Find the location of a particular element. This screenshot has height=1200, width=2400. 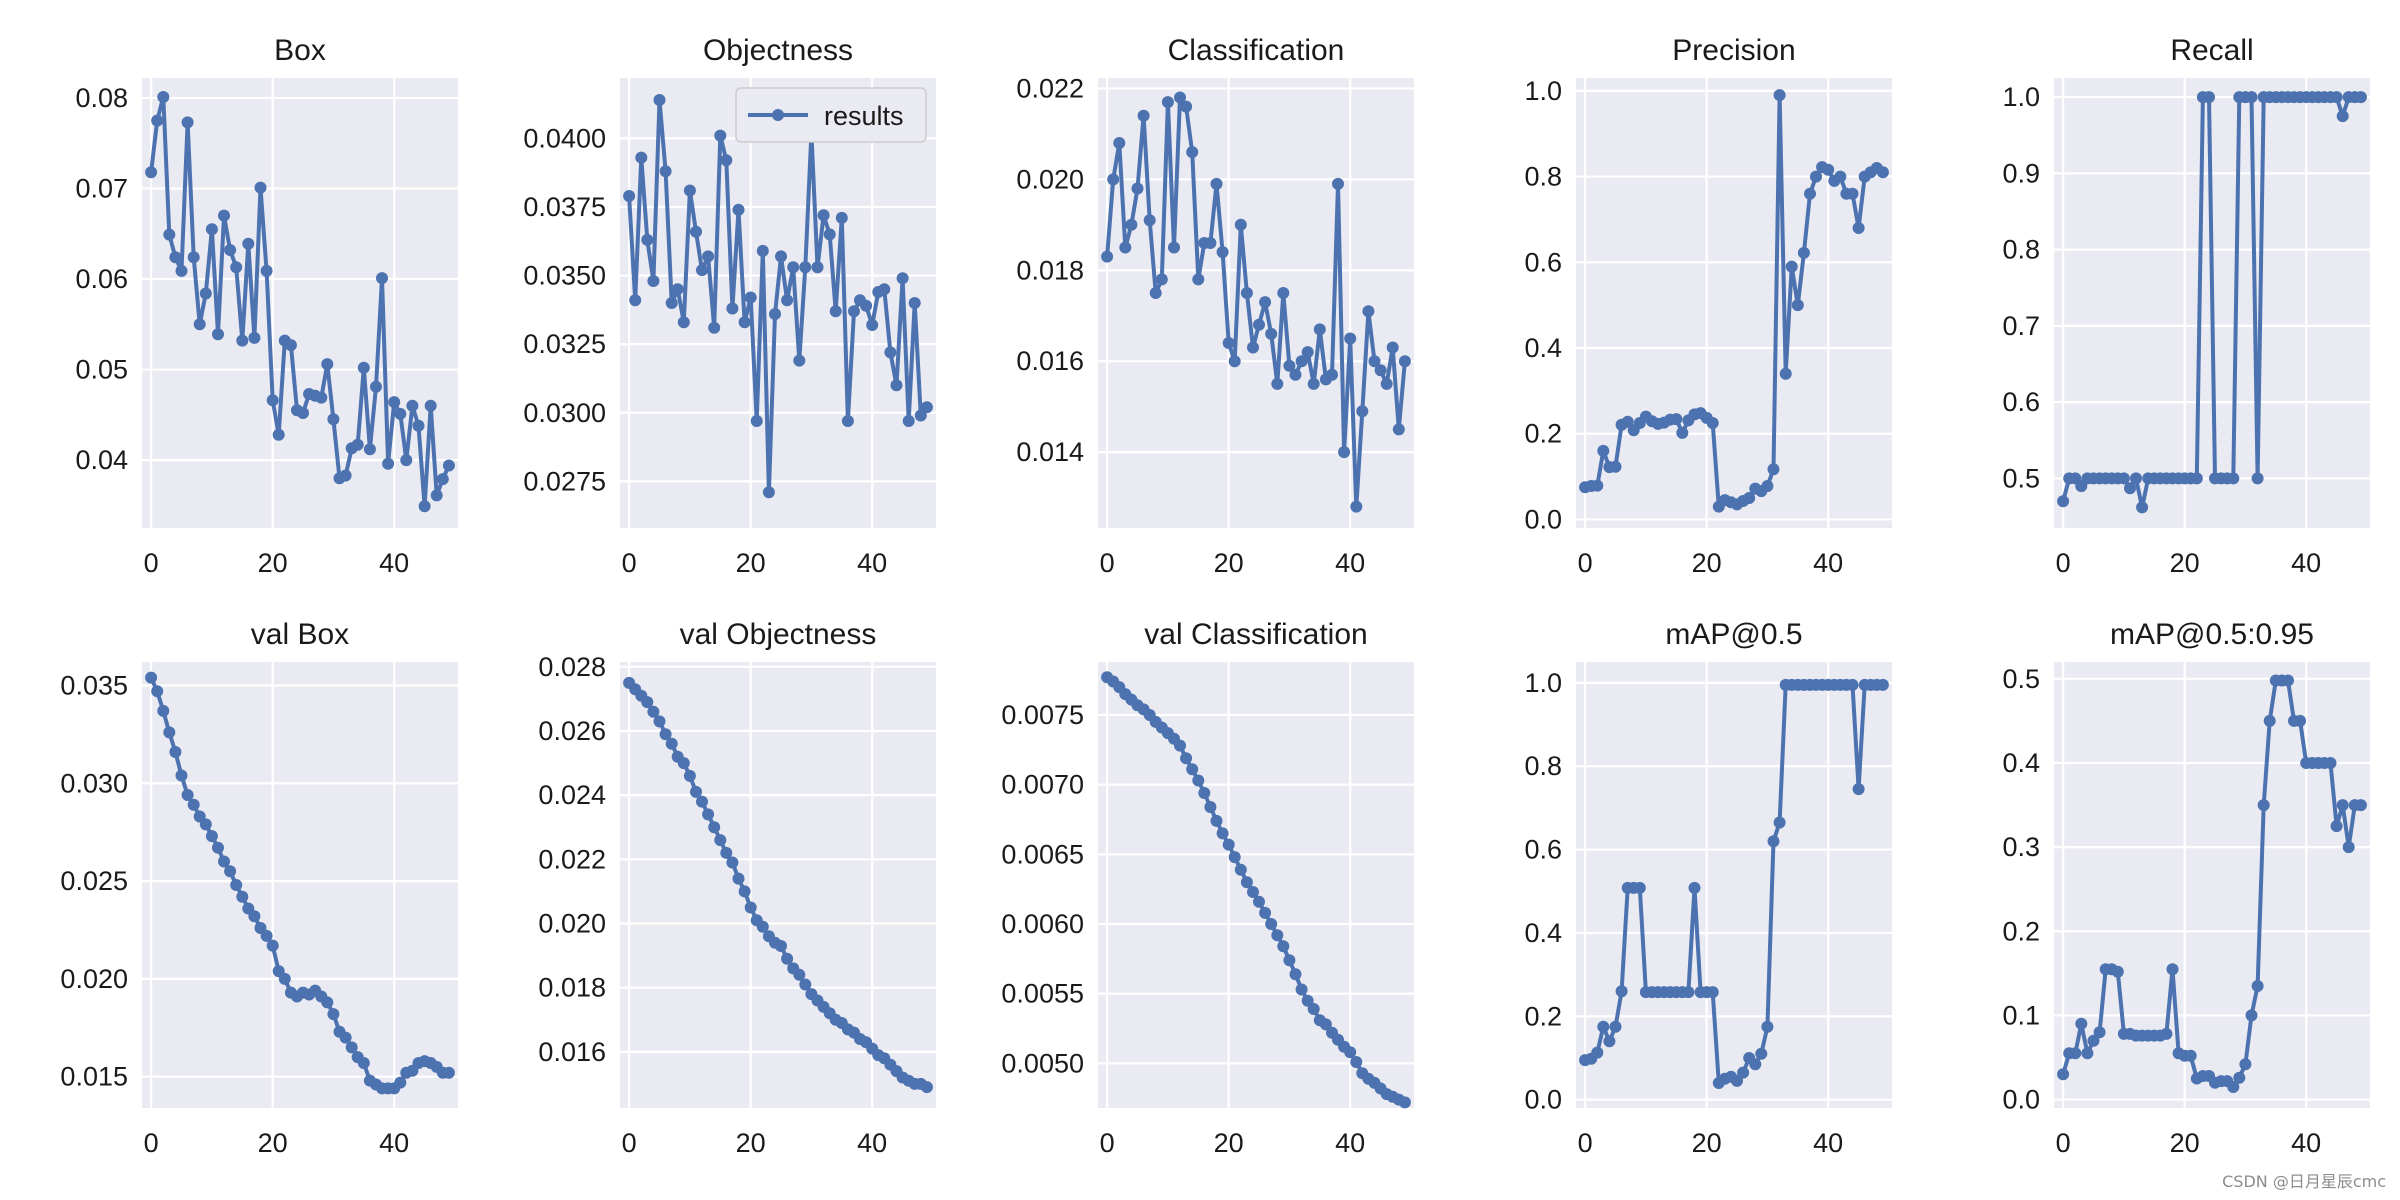

chart-title: val Objectness is located at coordinates (778, 634).